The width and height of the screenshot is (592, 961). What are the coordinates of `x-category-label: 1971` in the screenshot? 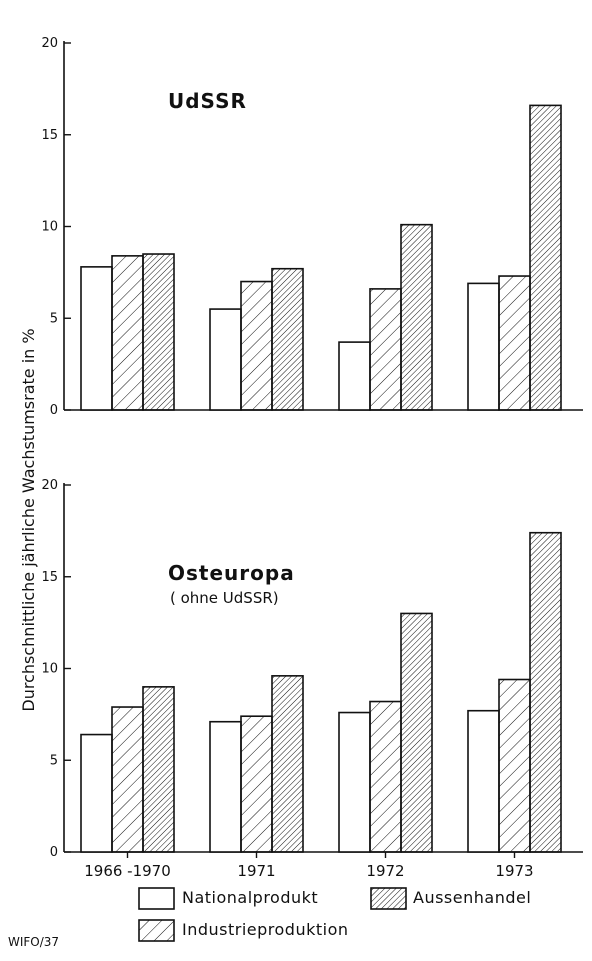 It's located at (256, 871).